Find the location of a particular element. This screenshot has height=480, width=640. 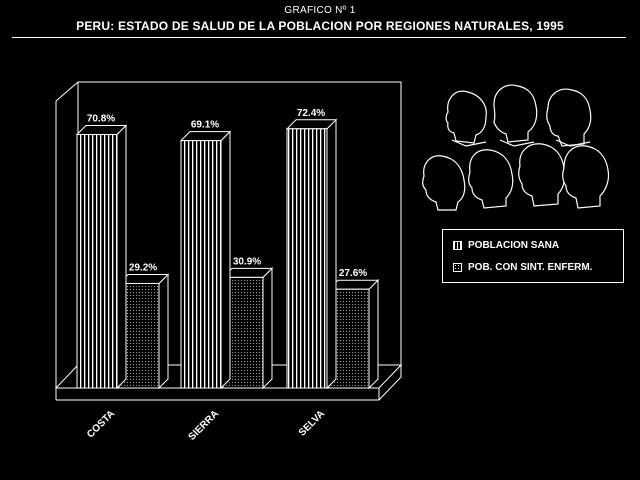

legend-item-sick: POB. CON SINT. ENFERM. is located at coordinates (522, 267).